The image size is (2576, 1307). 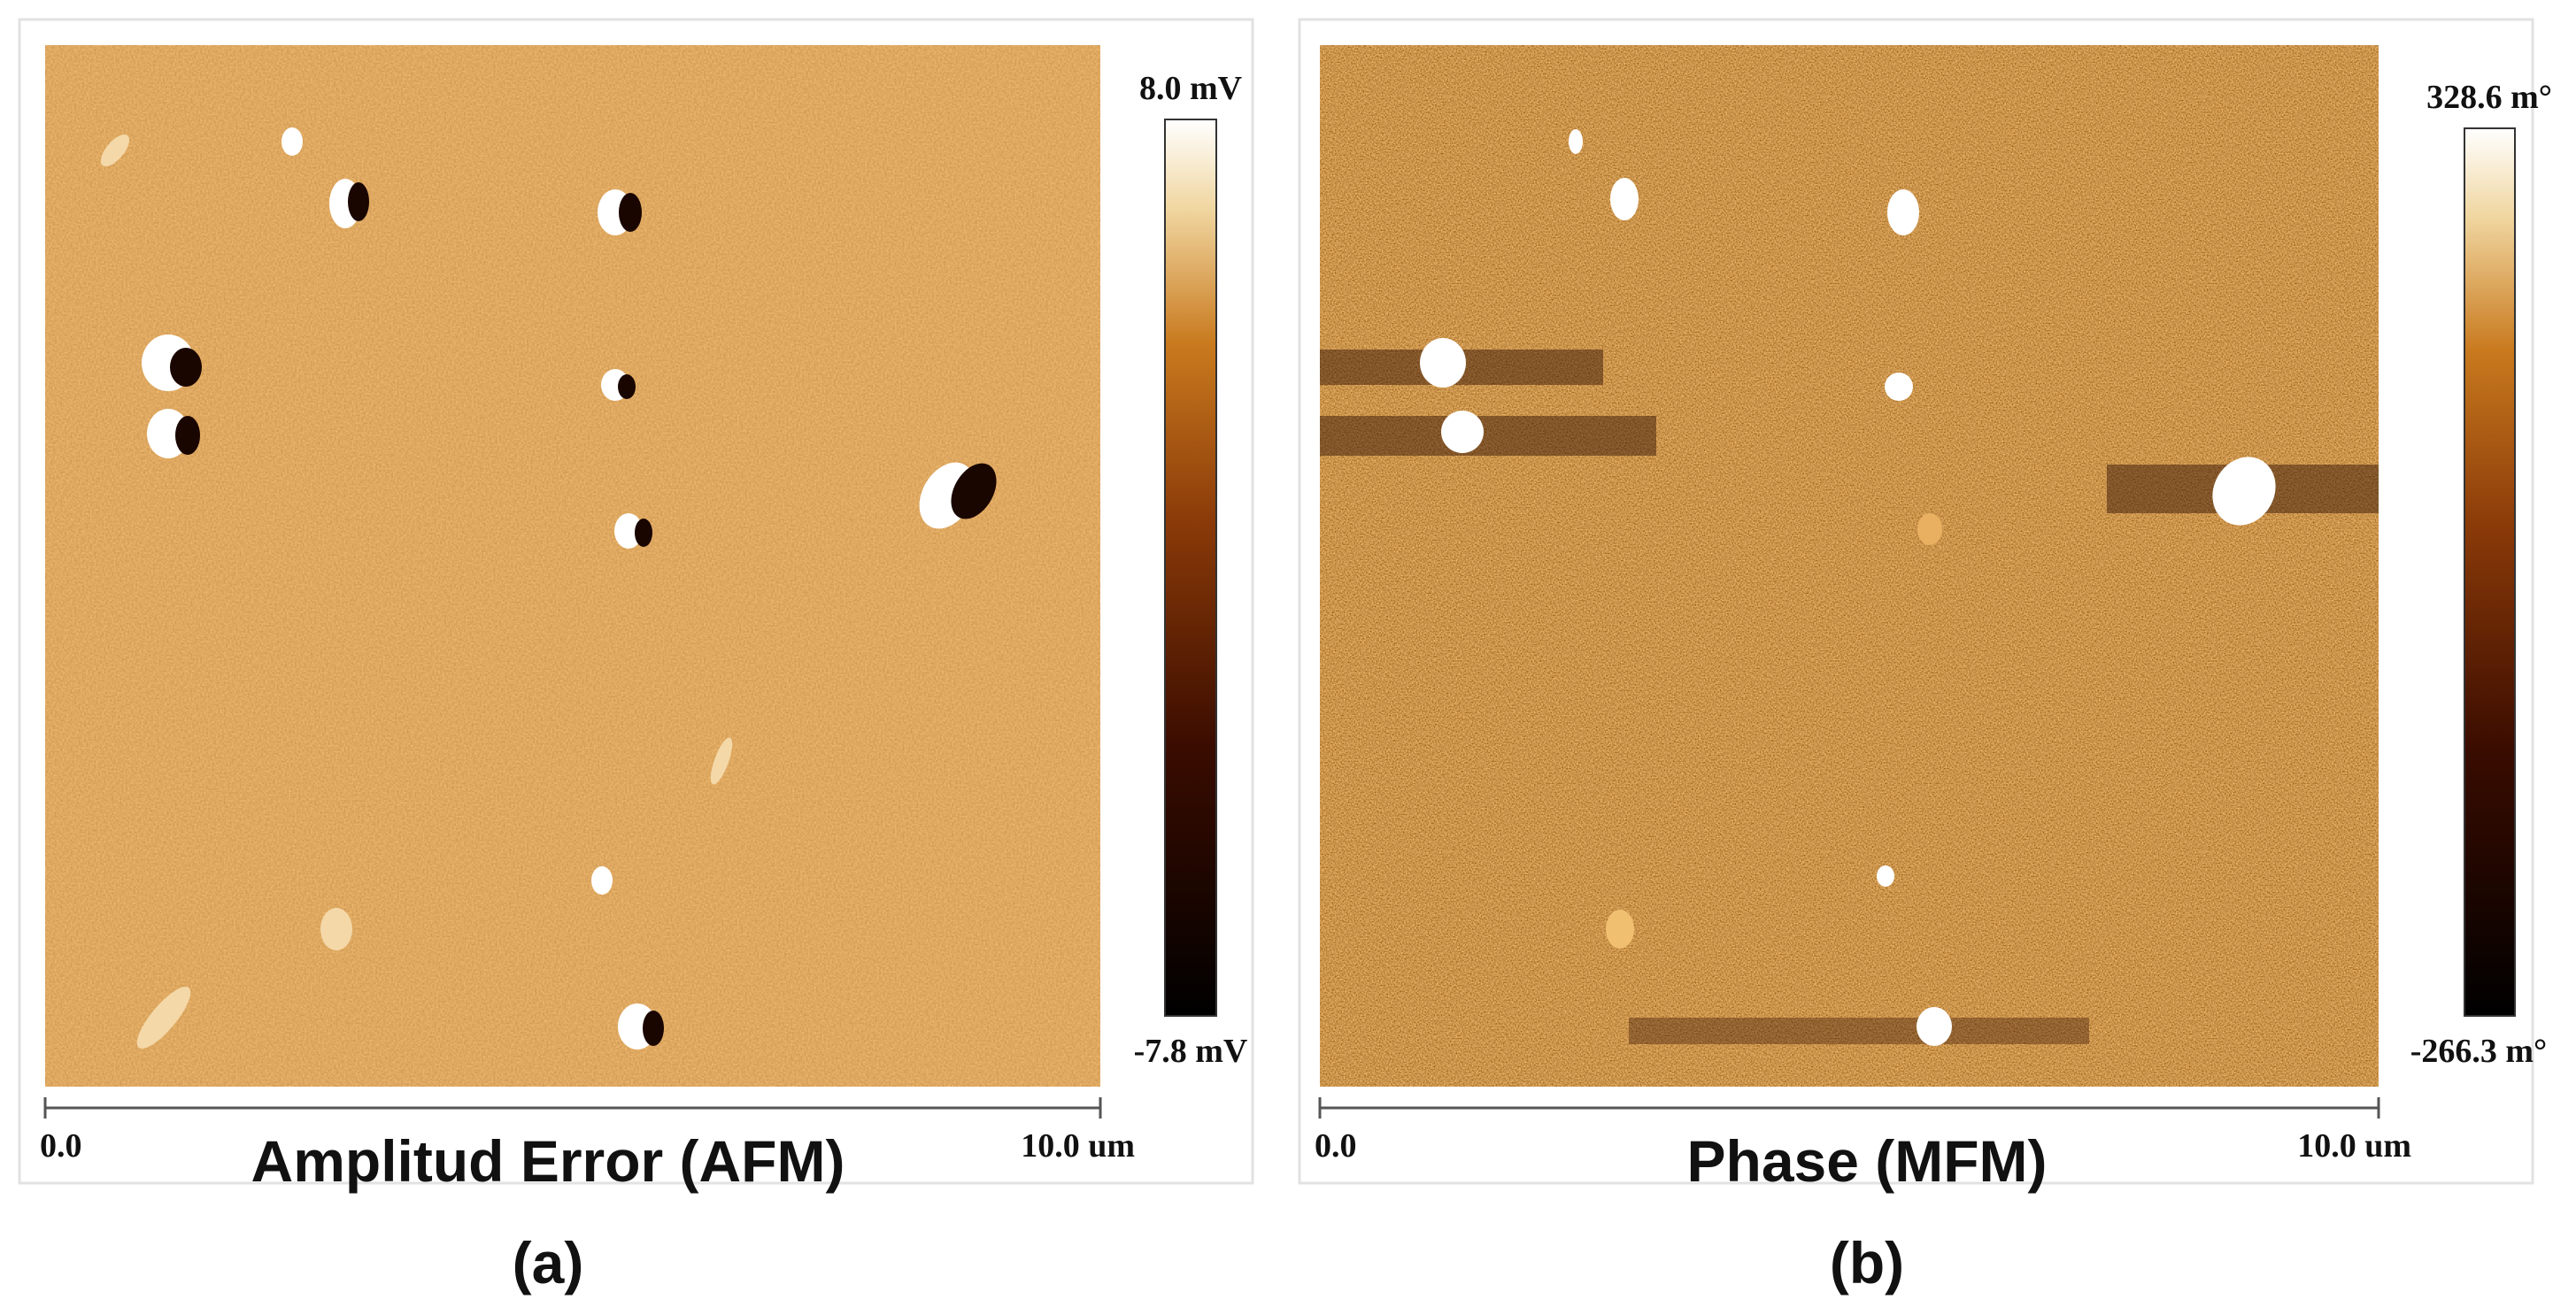 I want to click on panel-label: (a), so click(x=548, y=1262).